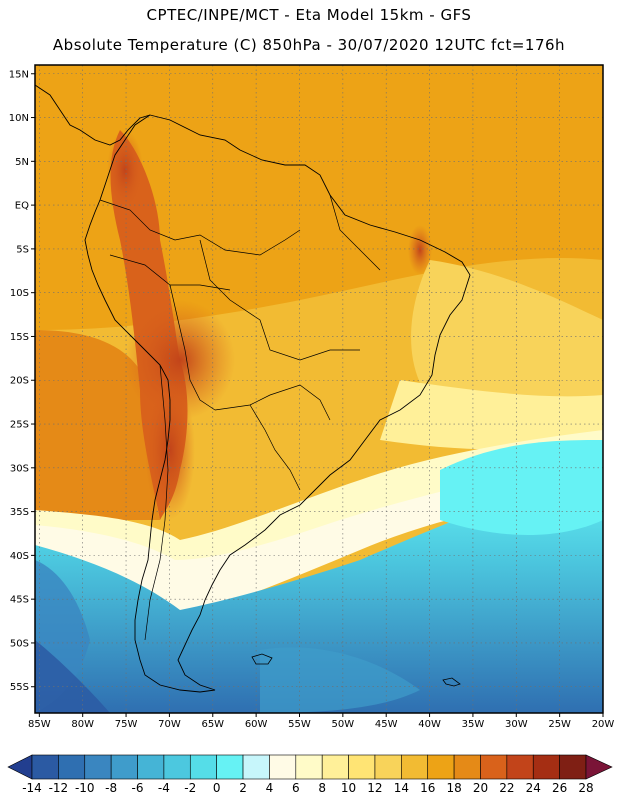 This screenshot has width=618, height=800. I want to click on lon-label: 70W, so click(169, 724).